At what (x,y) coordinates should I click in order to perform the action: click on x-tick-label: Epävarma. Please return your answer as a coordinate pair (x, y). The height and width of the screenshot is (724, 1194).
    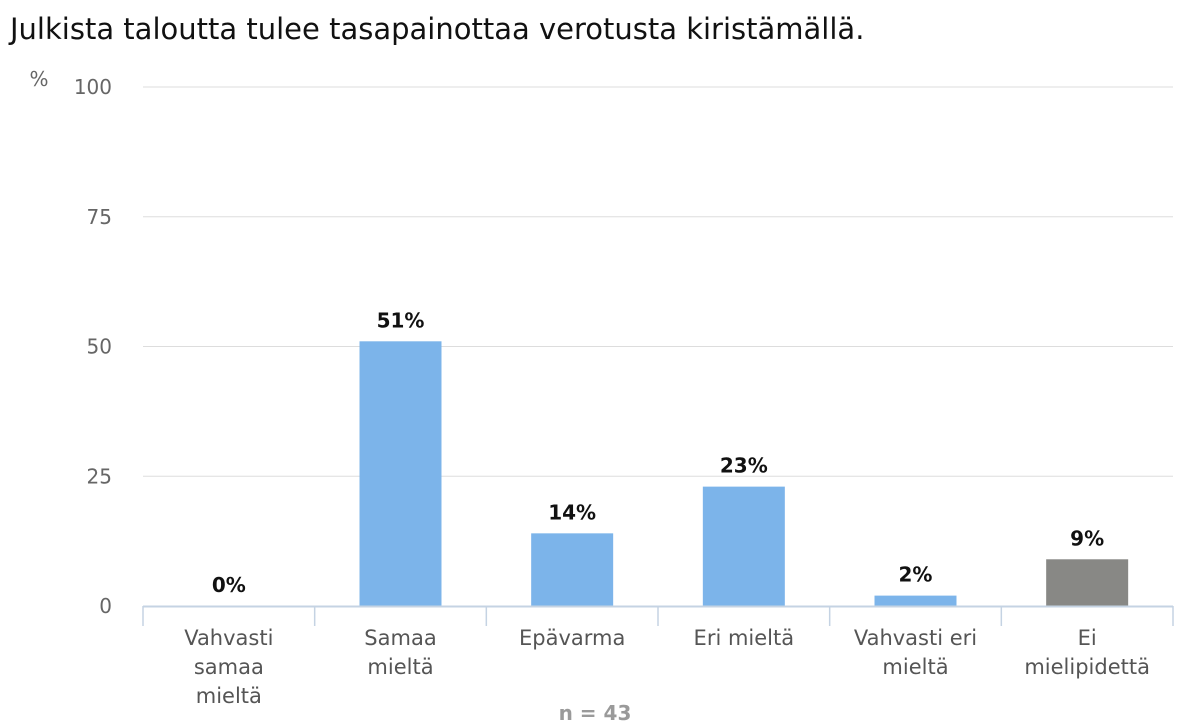
    Looking at the image, I should click on (572, 638).